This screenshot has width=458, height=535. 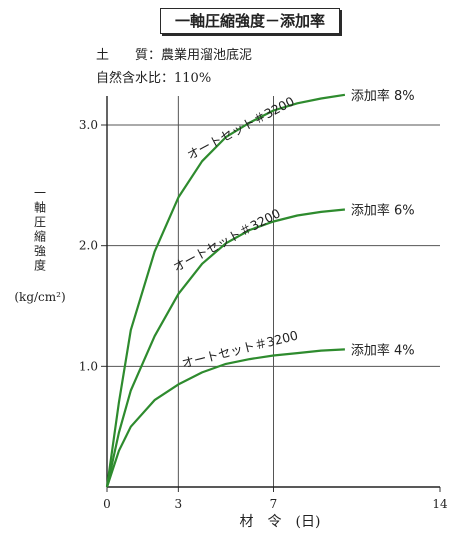 What do you see at coordinates (40, 222) in the screenshot?
I see `y-axis-title-char: 圧` at bounding box center [40, 222].